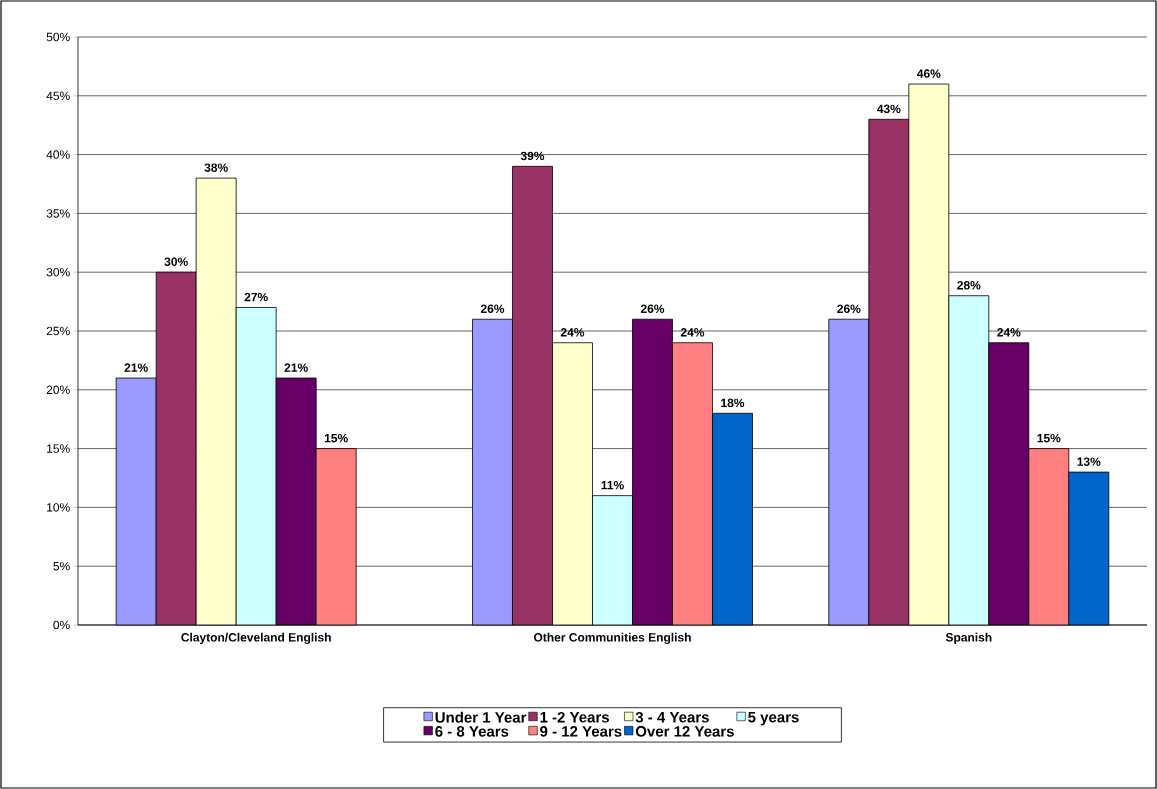 The image size is (1157, 789). What do you see at coordinates (888, 109) in the screenshot?
I see `data-label: 43%` at bounding box center [888, 109].